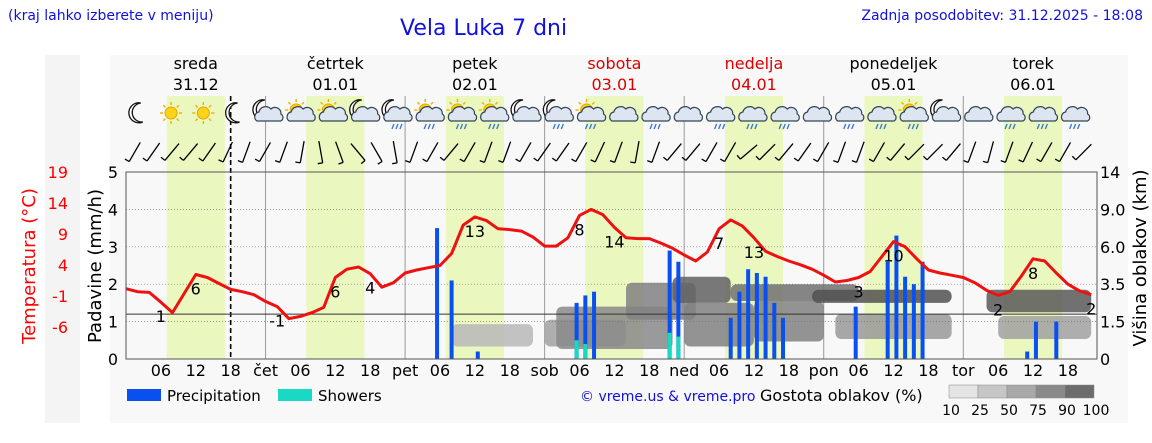 This screenshot has height=443, width=1152. Describe the element at coordinates (841, 395) in the screenshot. I see `cloud-density-title: Gostota oblakov (%)` at that location.